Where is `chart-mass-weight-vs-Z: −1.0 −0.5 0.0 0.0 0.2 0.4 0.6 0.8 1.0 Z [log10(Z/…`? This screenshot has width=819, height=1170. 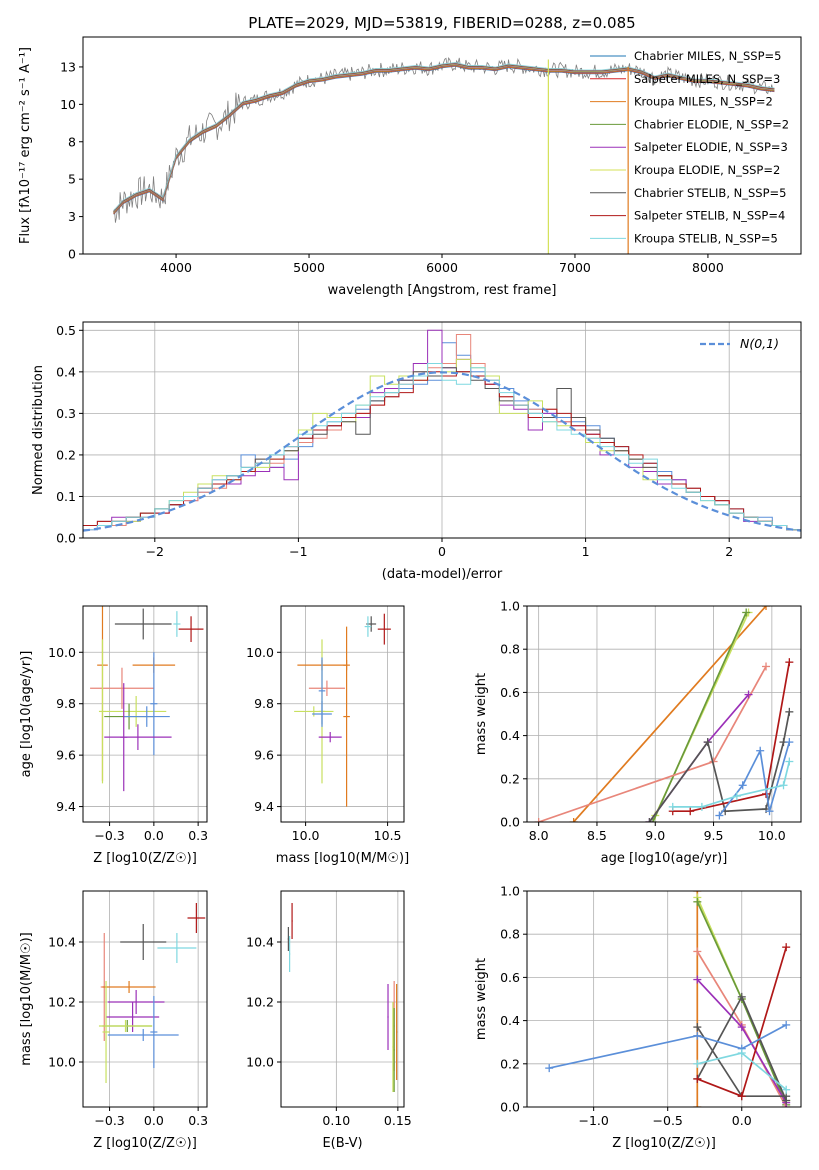 chart-mass-weight-vs-Z: −1.0 −0.5 0.0 0.0 0.2 0.4 0.6 0.8 1.0 Z [log10(Z/… is located at coordinates (638, 1017).